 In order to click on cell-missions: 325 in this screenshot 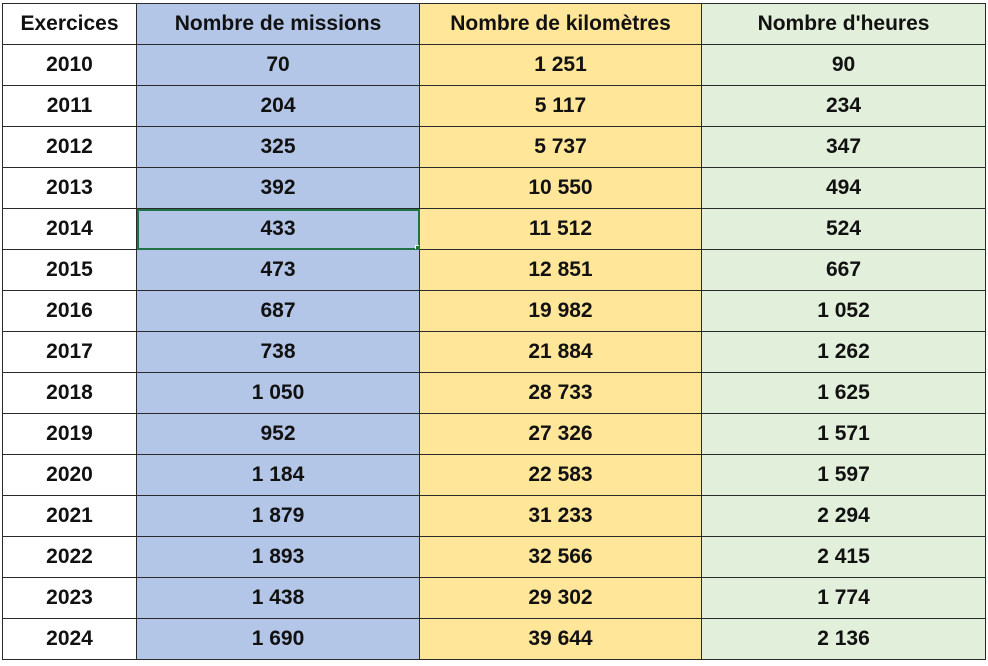, I will do `click(278, 147)`.